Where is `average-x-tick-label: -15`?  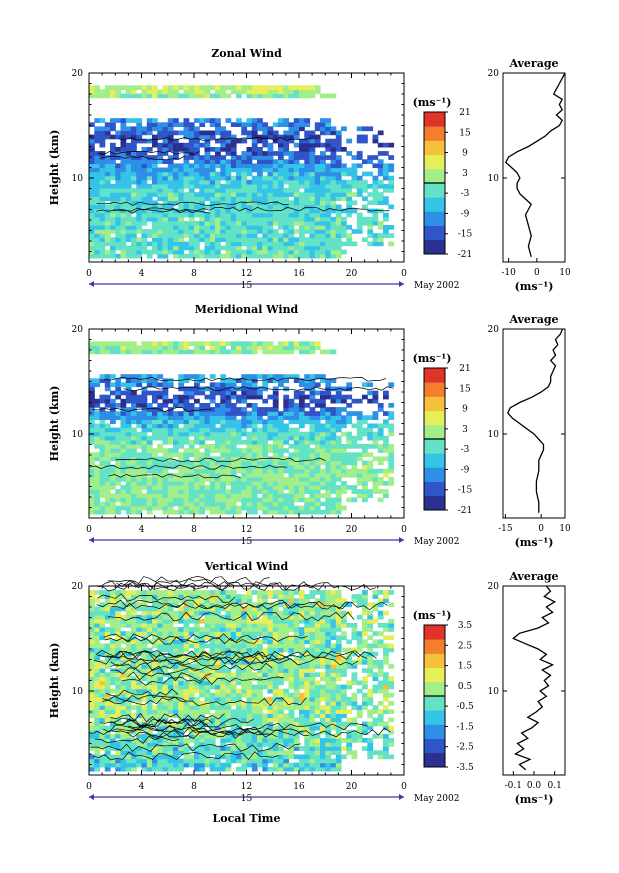
average-x-tick-label: -15 is located at coordinates (505, 529).